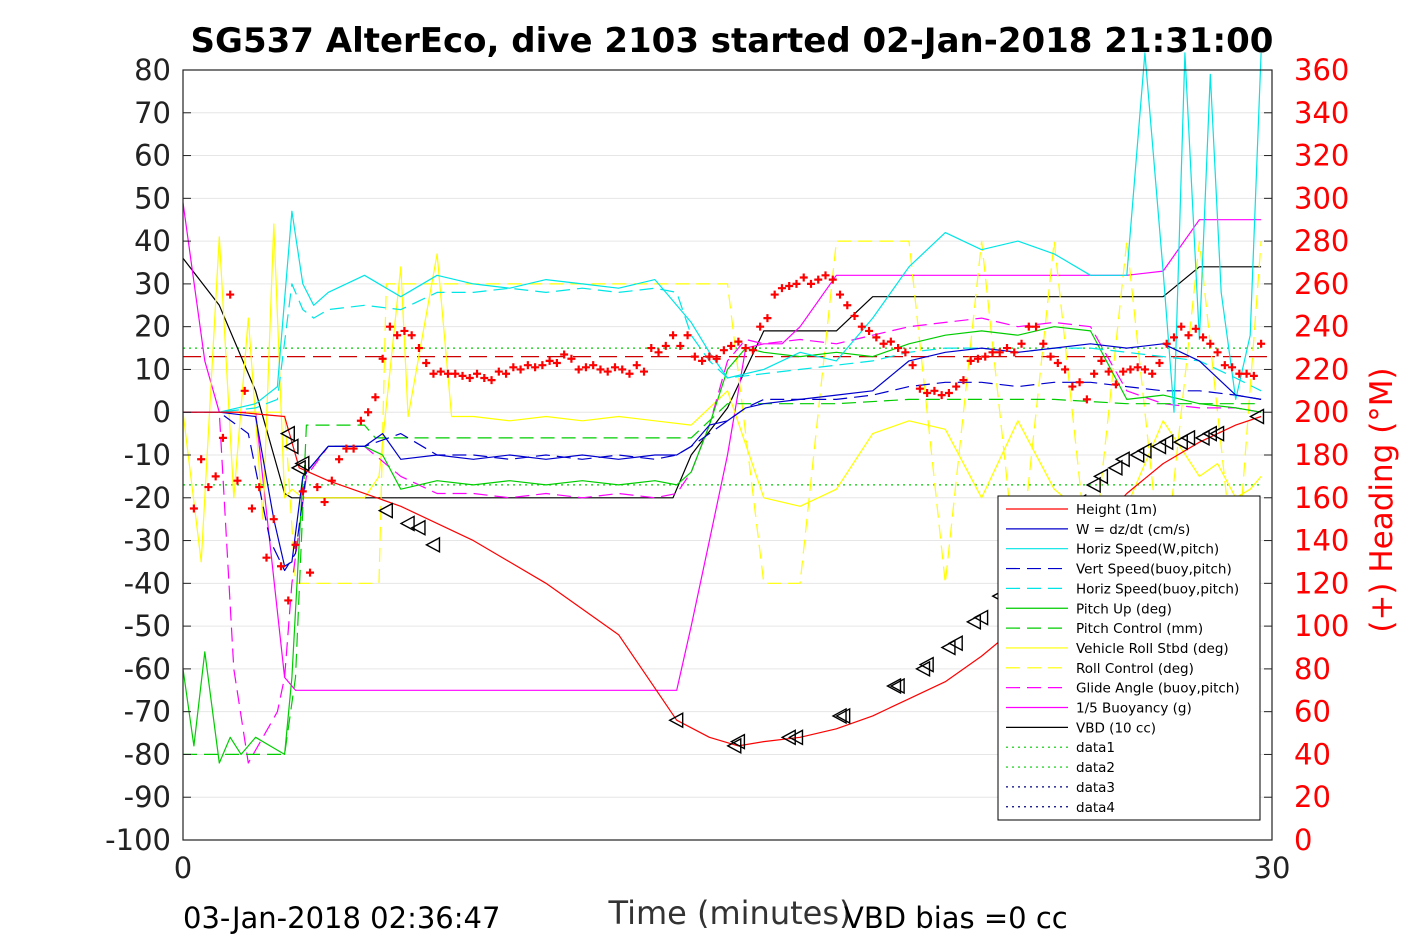 This screenshot has height=945, width=1417. I want to click on left-tick-label-13: -50, so click(147, 626).